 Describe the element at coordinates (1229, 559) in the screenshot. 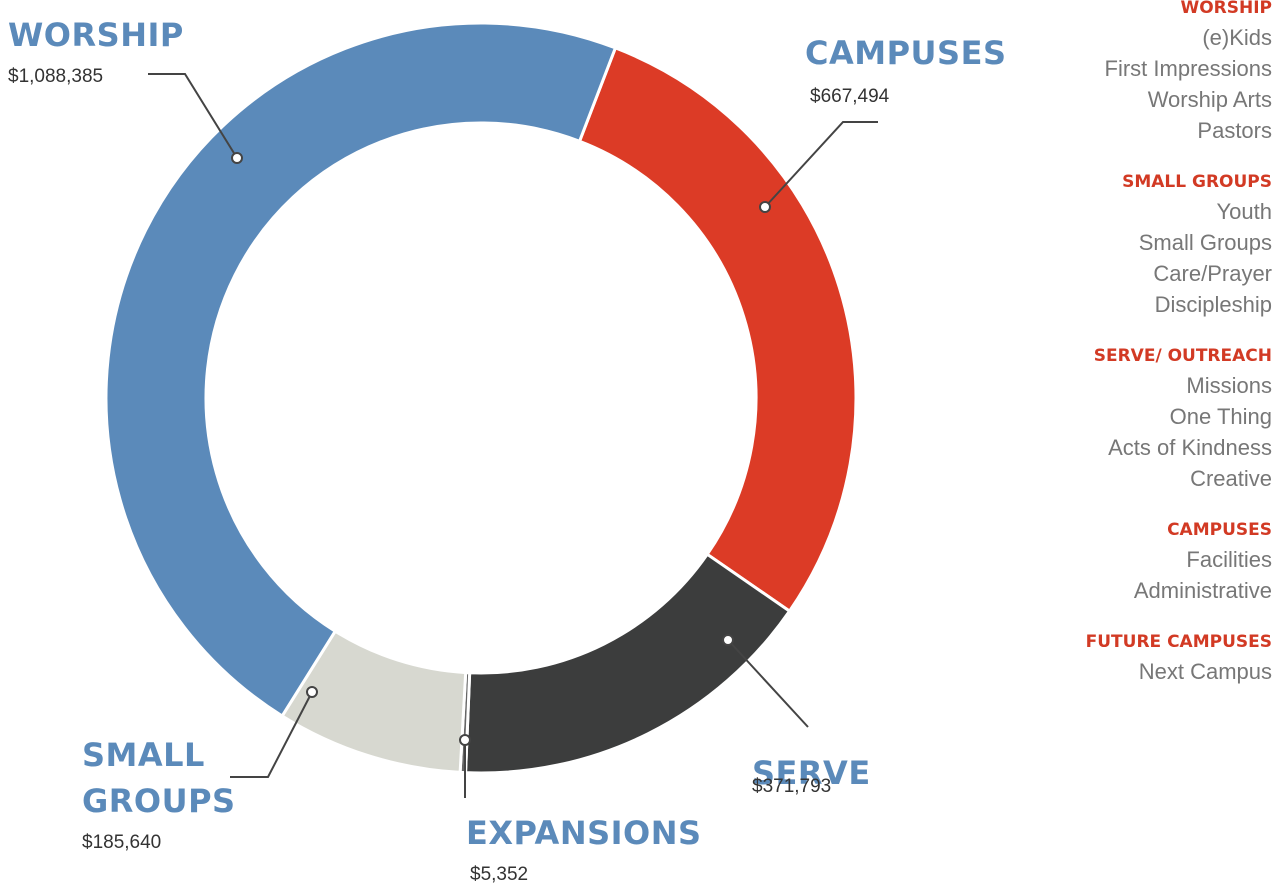

I see `legend-item: Facilities` at that location.